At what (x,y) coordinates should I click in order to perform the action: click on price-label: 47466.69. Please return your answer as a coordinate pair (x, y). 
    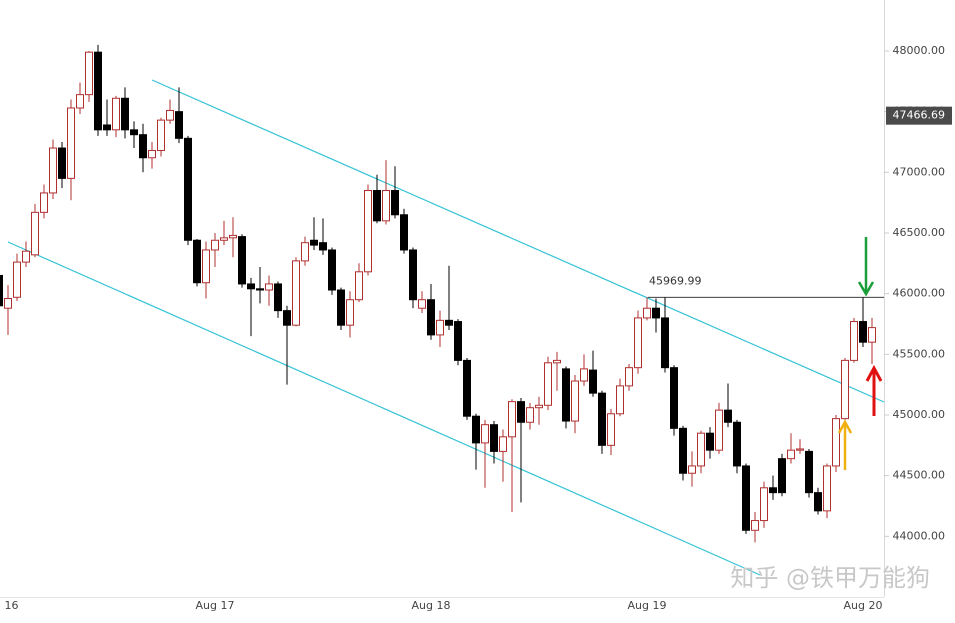
    Looking at the image, I should click on (919, 115).